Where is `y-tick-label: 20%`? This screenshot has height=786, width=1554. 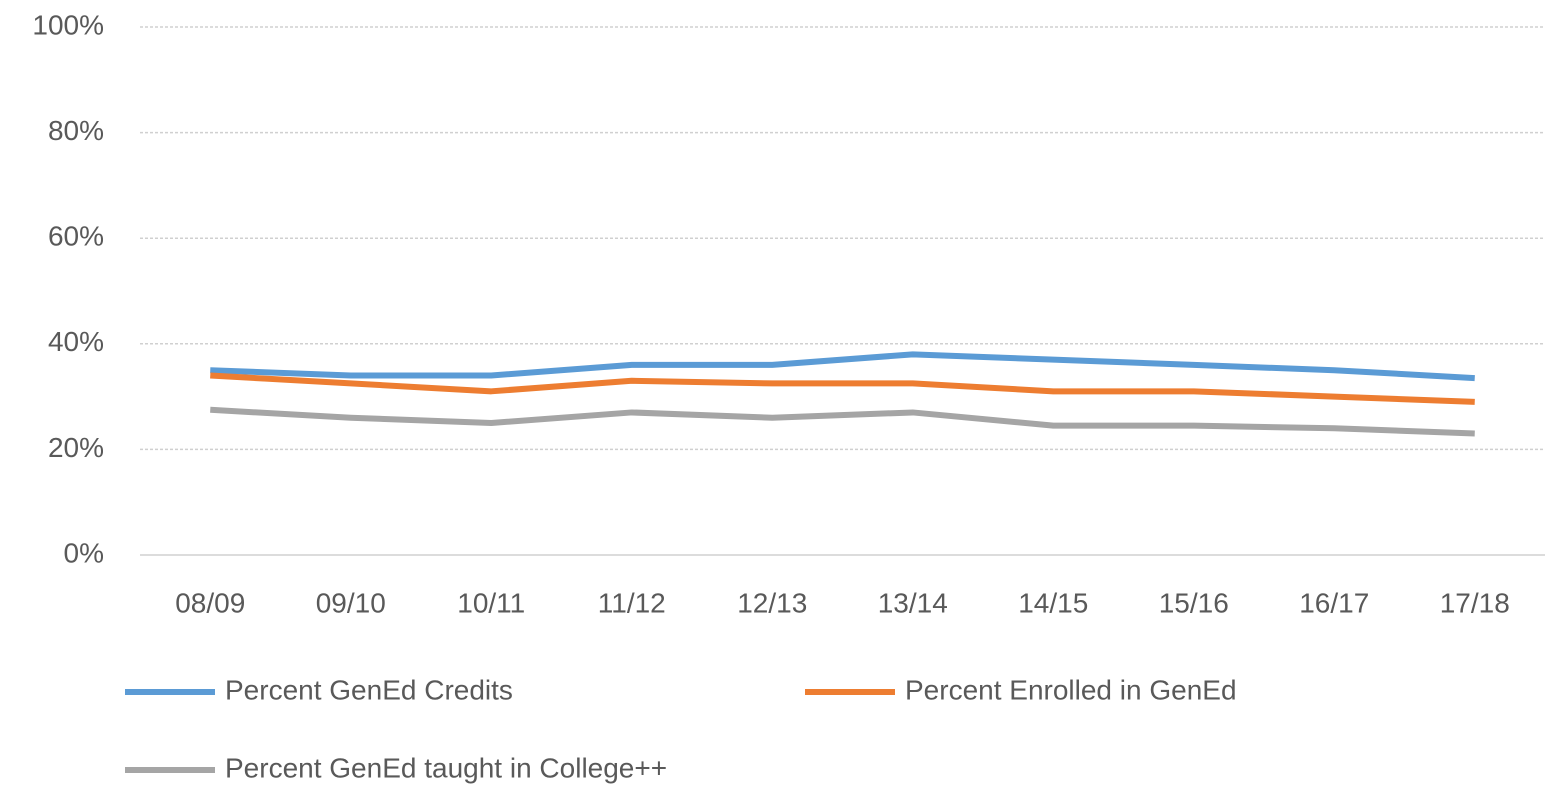
y-tick-label: 20% is located at coordinates (76, 447).